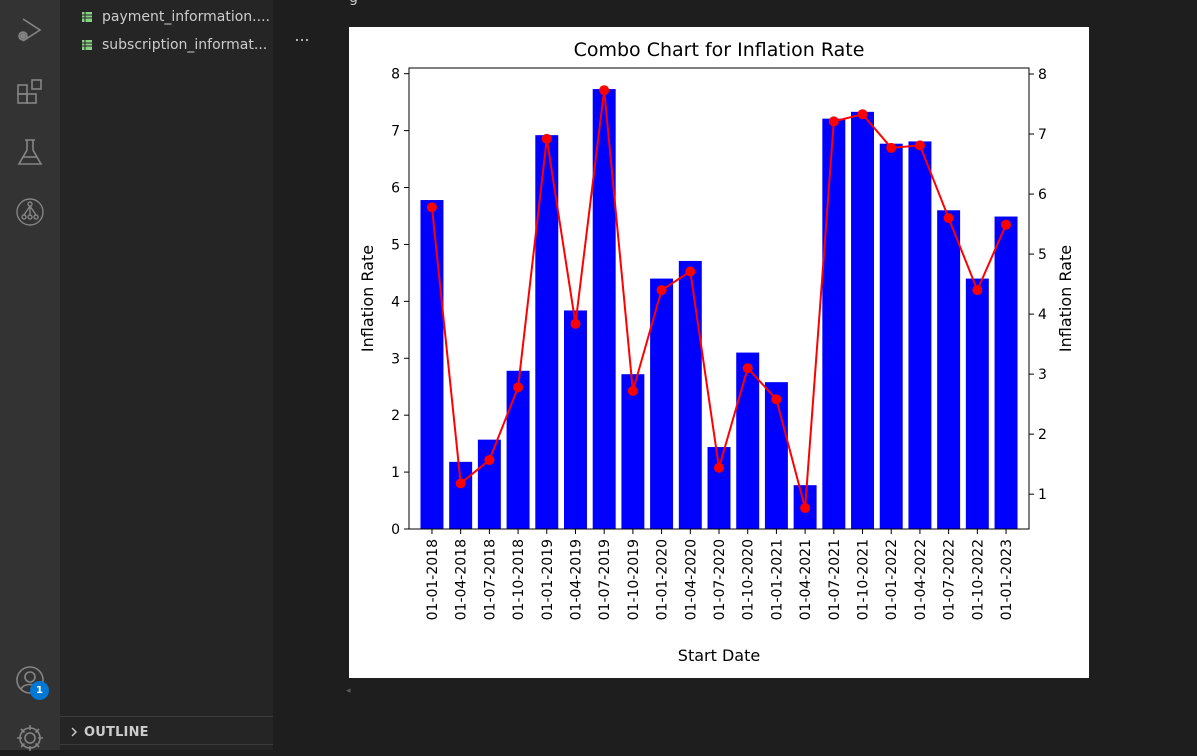 This screenshot has width=1197, height=756. Describe the element at coordinates (1042, 315) in the screenshot. I see `y2-tick-label: 4` at that location.